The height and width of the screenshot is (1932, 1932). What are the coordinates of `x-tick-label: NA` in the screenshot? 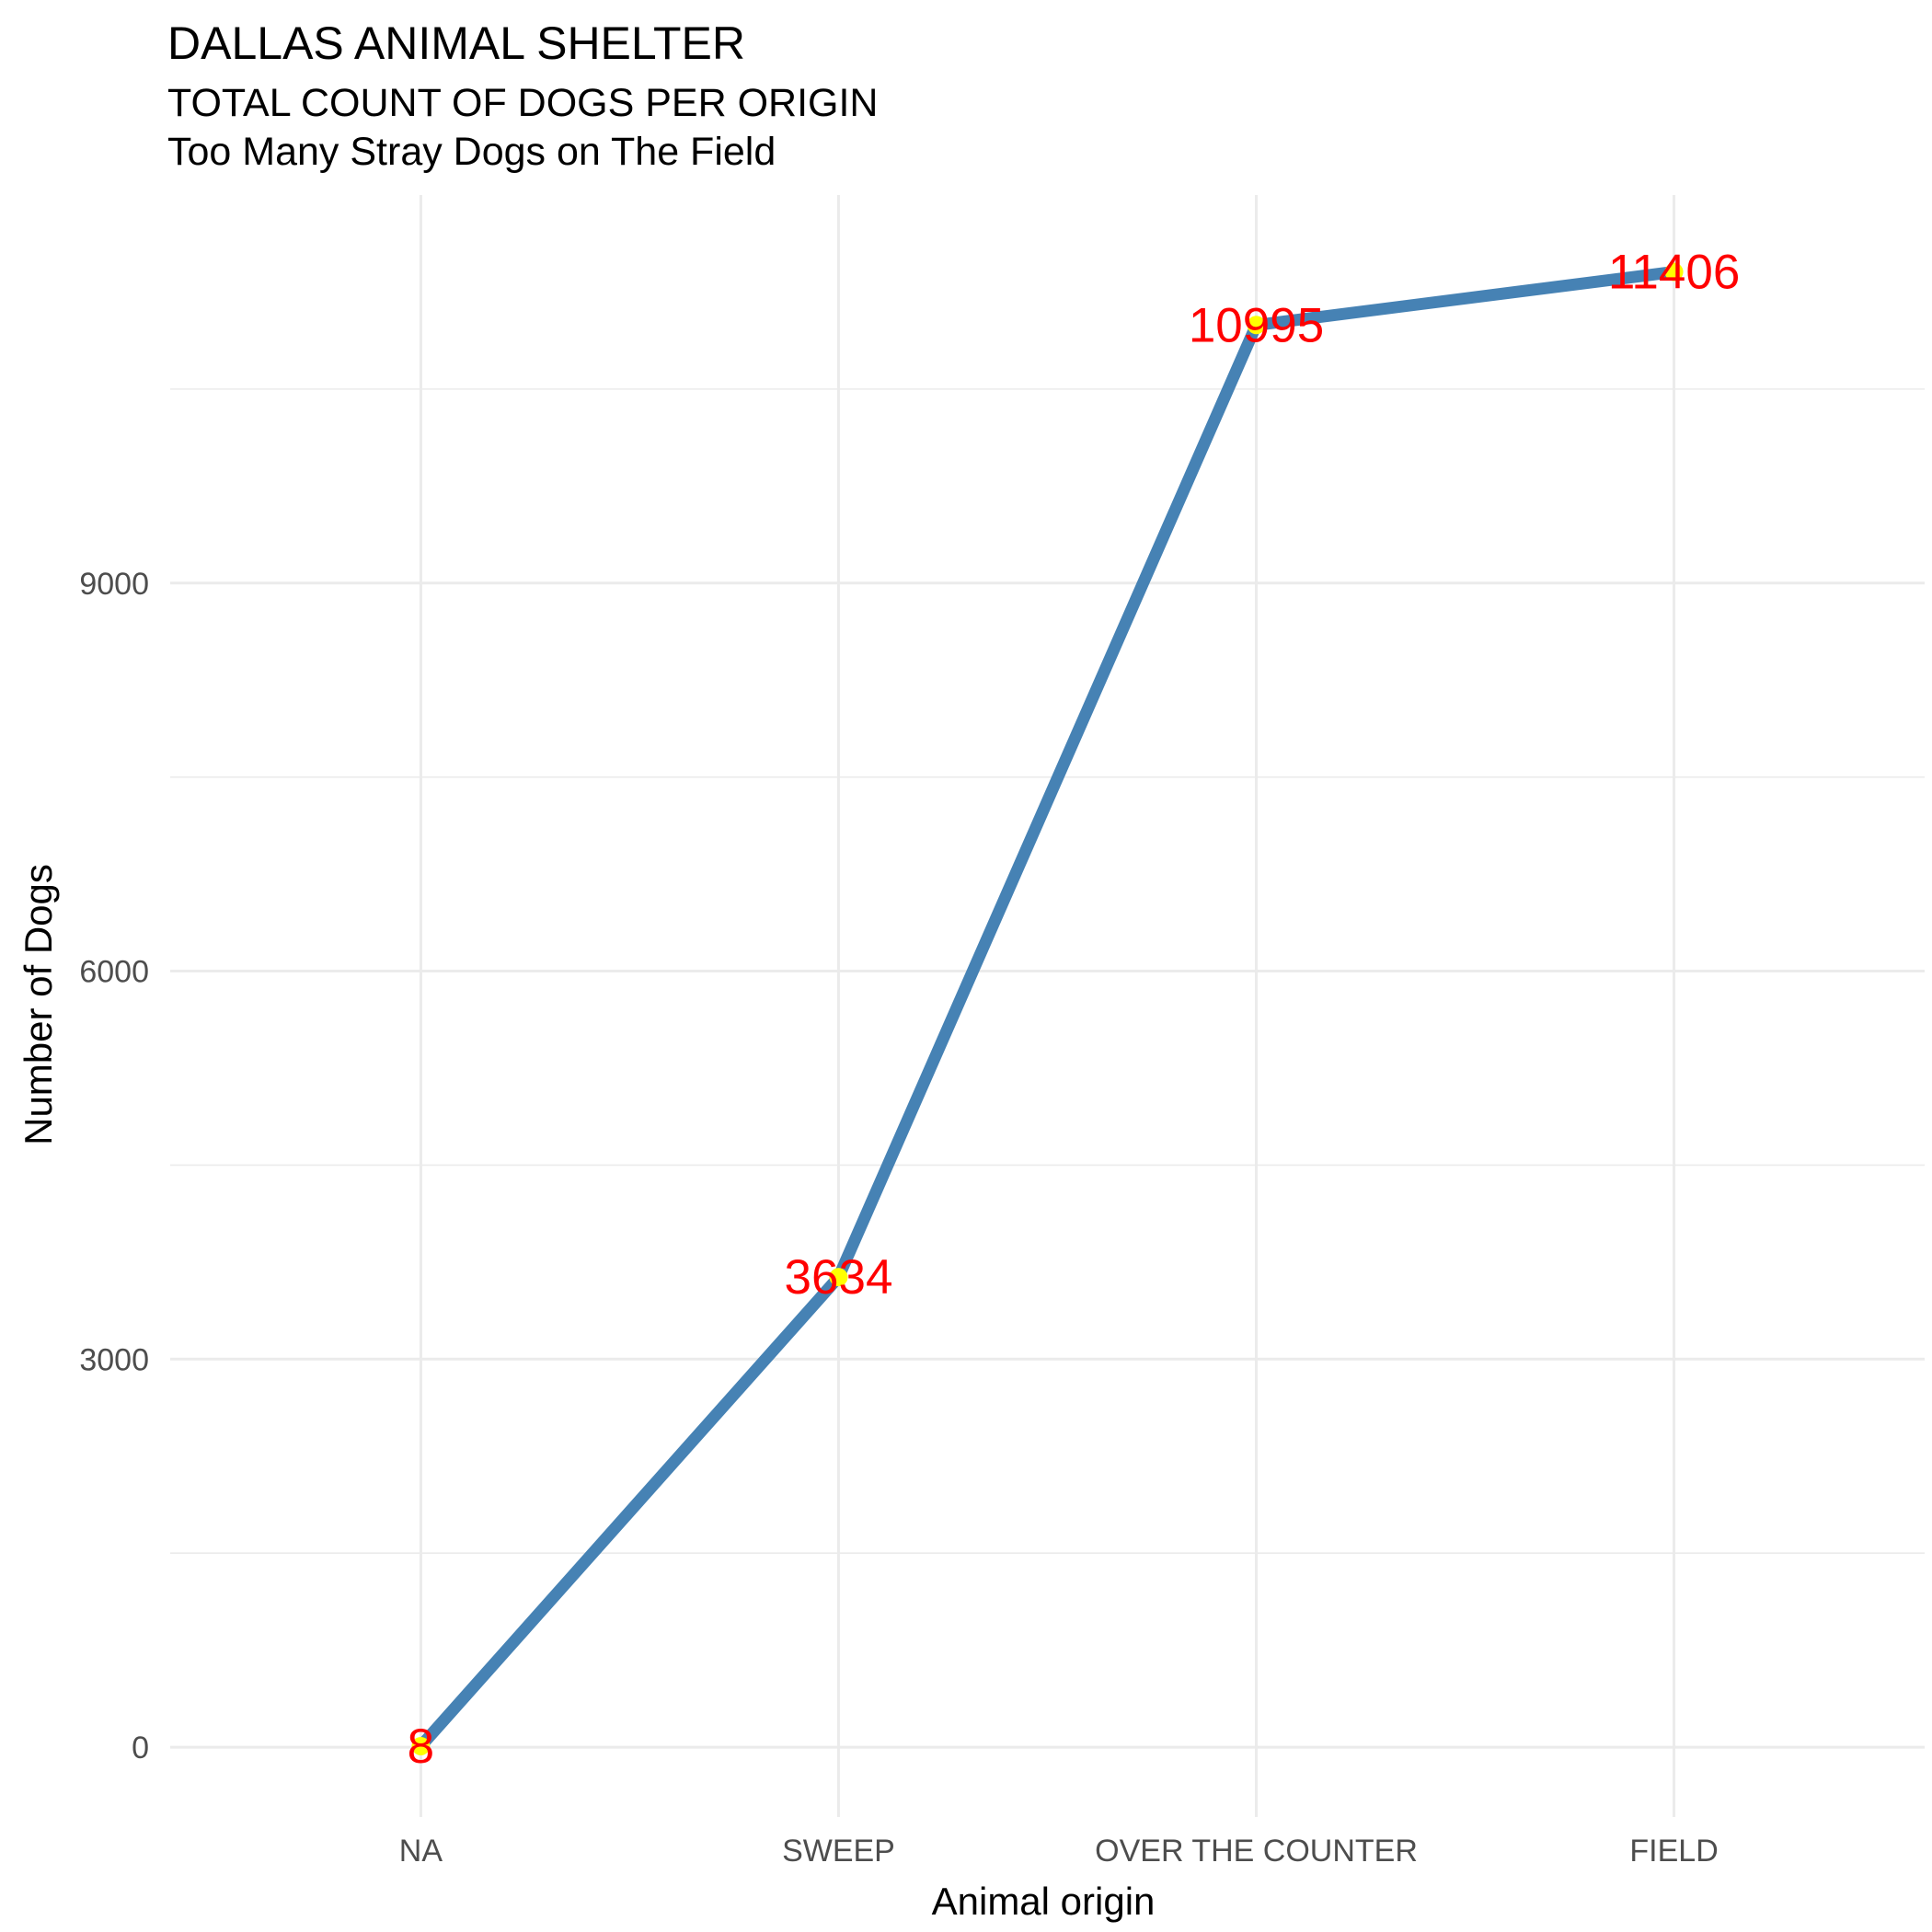 It's located at (421, 1851).